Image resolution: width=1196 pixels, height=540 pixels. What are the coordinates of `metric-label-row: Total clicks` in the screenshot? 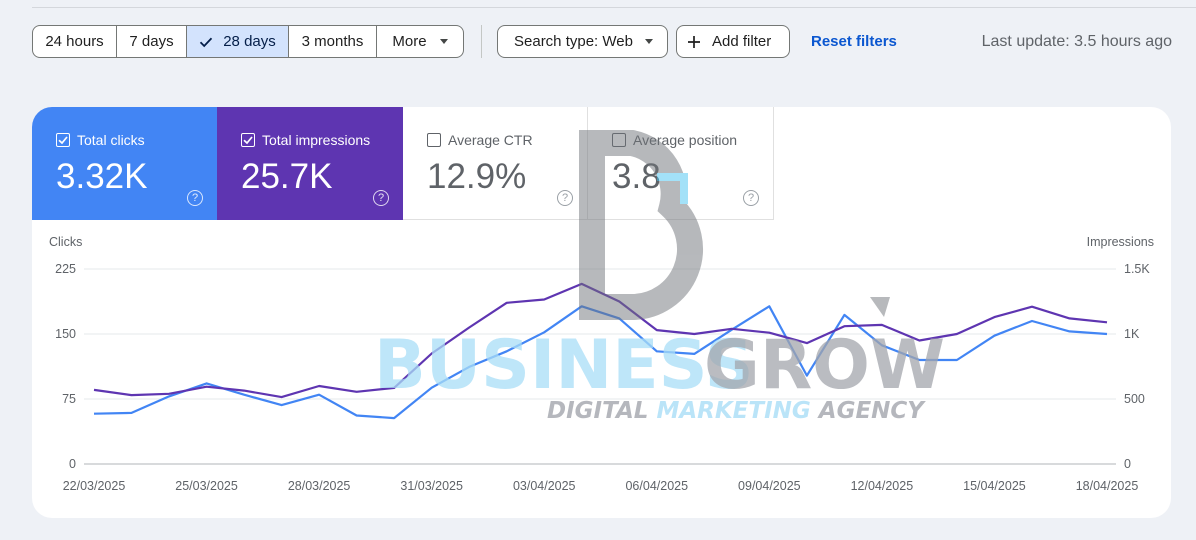 It's located at (100, 140).